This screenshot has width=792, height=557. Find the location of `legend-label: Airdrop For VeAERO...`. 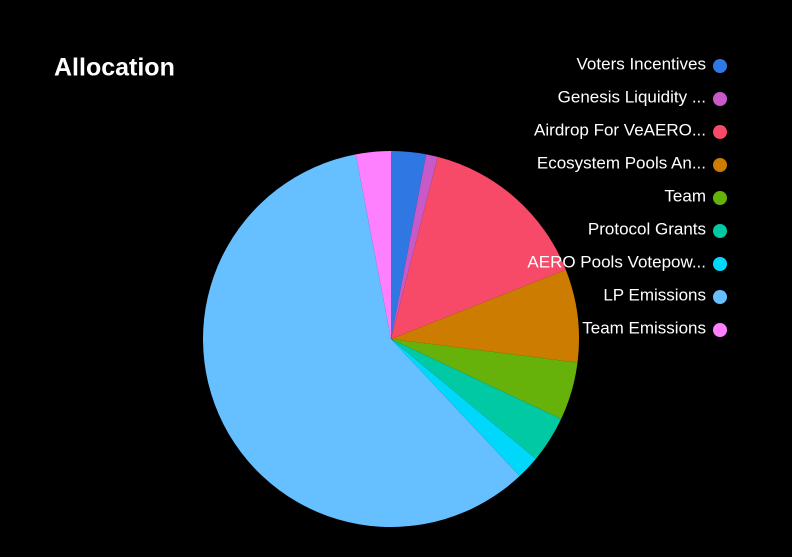

legend-label: Airdrop For VeAERO... is located at coordinates (620, 129).